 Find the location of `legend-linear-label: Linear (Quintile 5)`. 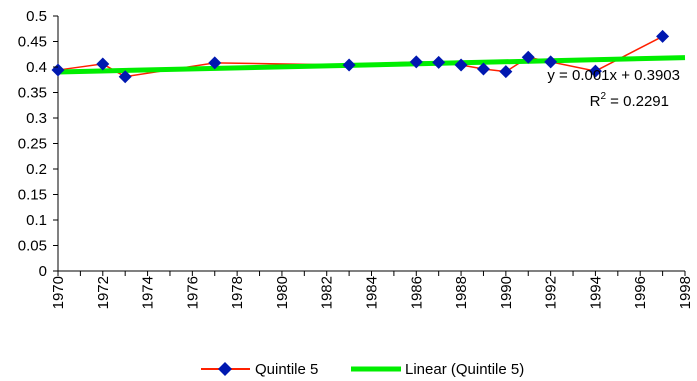

legend-linear-label: Linear (Quintile 5) is located at coordinates (464, 369).